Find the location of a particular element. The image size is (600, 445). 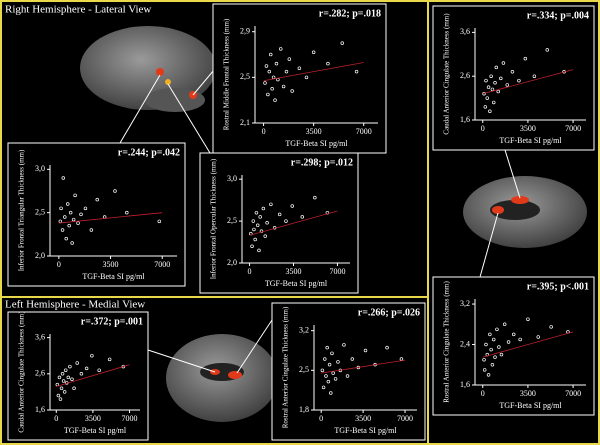

y-tick-label: 2,0 is located at coordinates (232, 262).